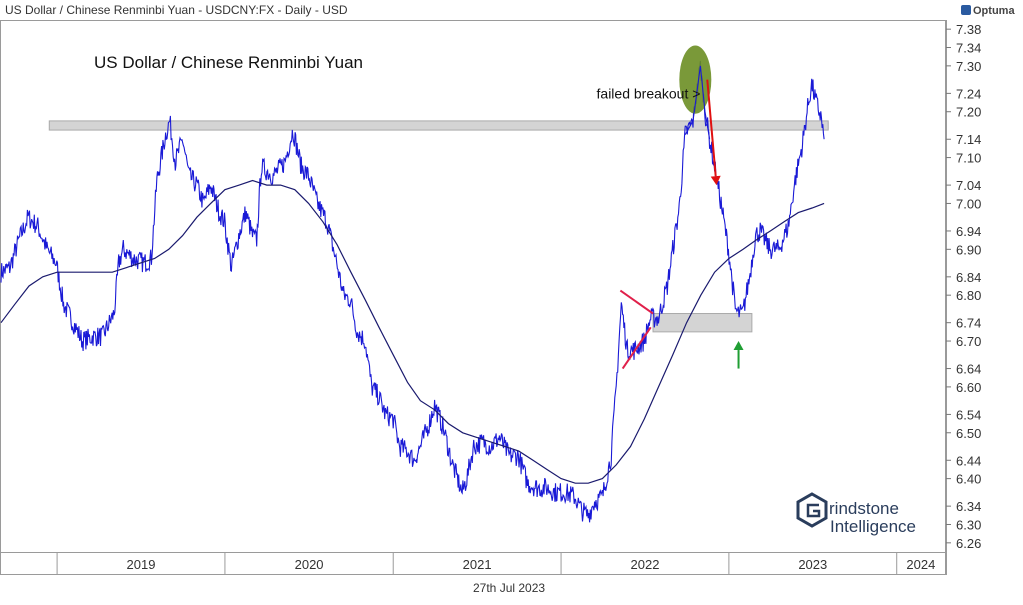 The width and height of the screenshot is (1023, 605). What do you see at coordinates (670, 207) in the screenshot?
I see `annotation-layer: failed breakout >` at bounding box center [670, 207].